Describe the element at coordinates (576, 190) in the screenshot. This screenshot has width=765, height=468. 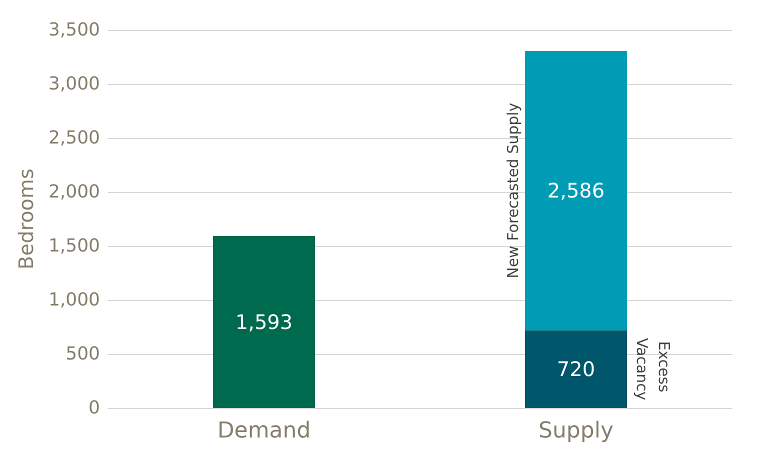
I see `data-label: 2,586` at that location.